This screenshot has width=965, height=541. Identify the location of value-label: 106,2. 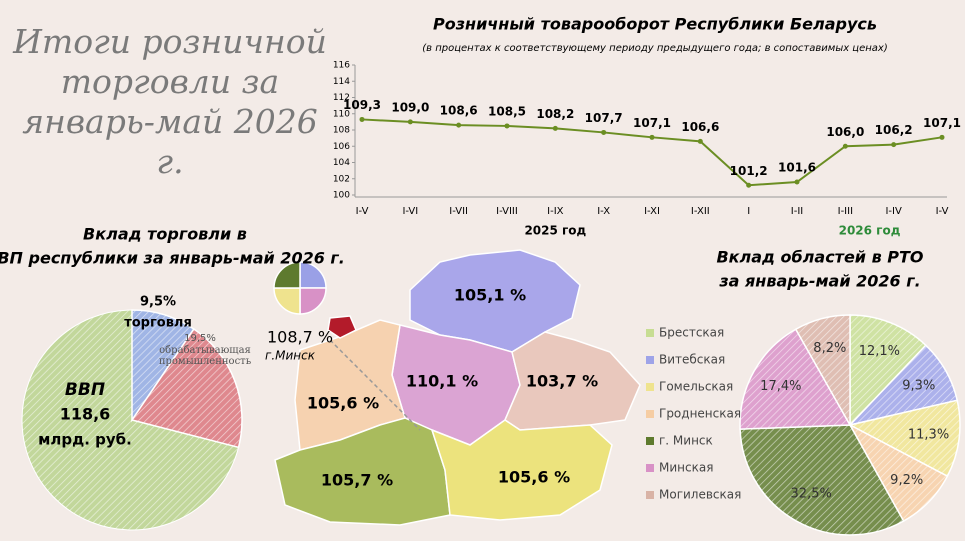
(894, 130).